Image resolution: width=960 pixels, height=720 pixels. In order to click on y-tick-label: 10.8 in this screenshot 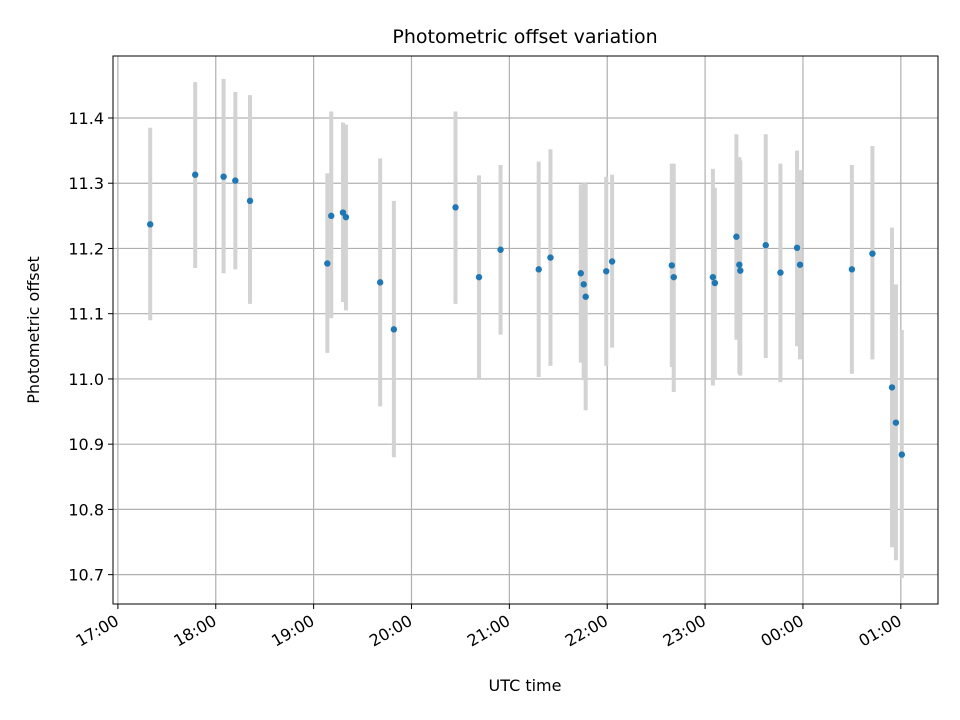, I will do `click(86, 509)`.